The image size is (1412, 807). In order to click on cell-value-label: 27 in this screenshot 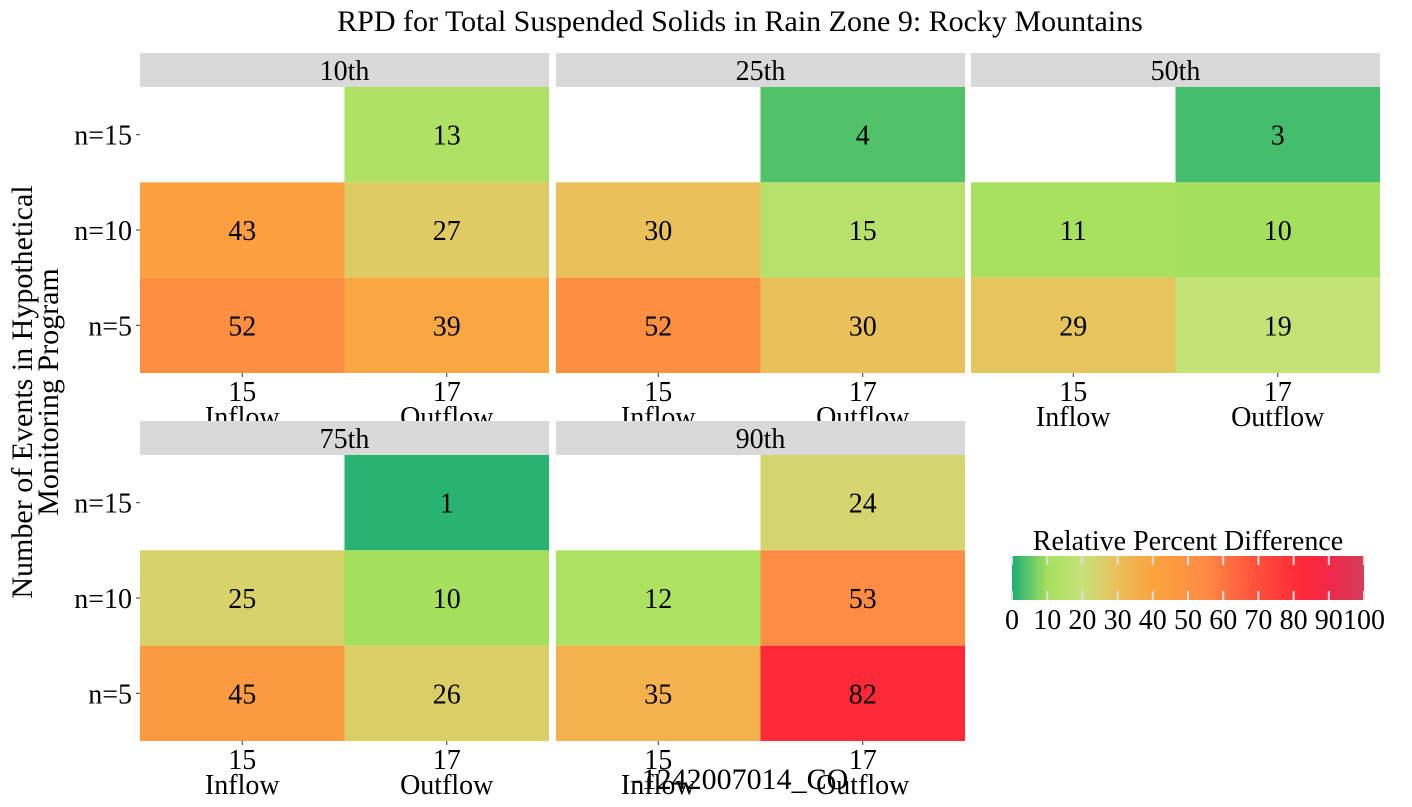, I will do `click(447, 231)`.